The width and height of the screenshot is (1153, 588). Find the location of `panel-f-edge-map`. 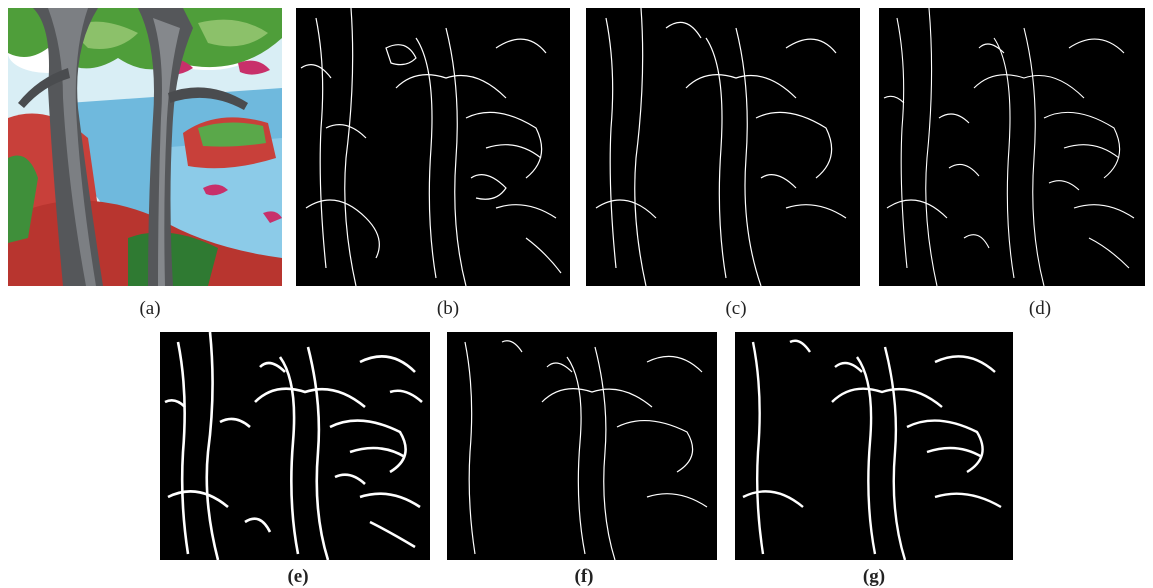

panel-f-edge-map is located at coordinates (582, 446).